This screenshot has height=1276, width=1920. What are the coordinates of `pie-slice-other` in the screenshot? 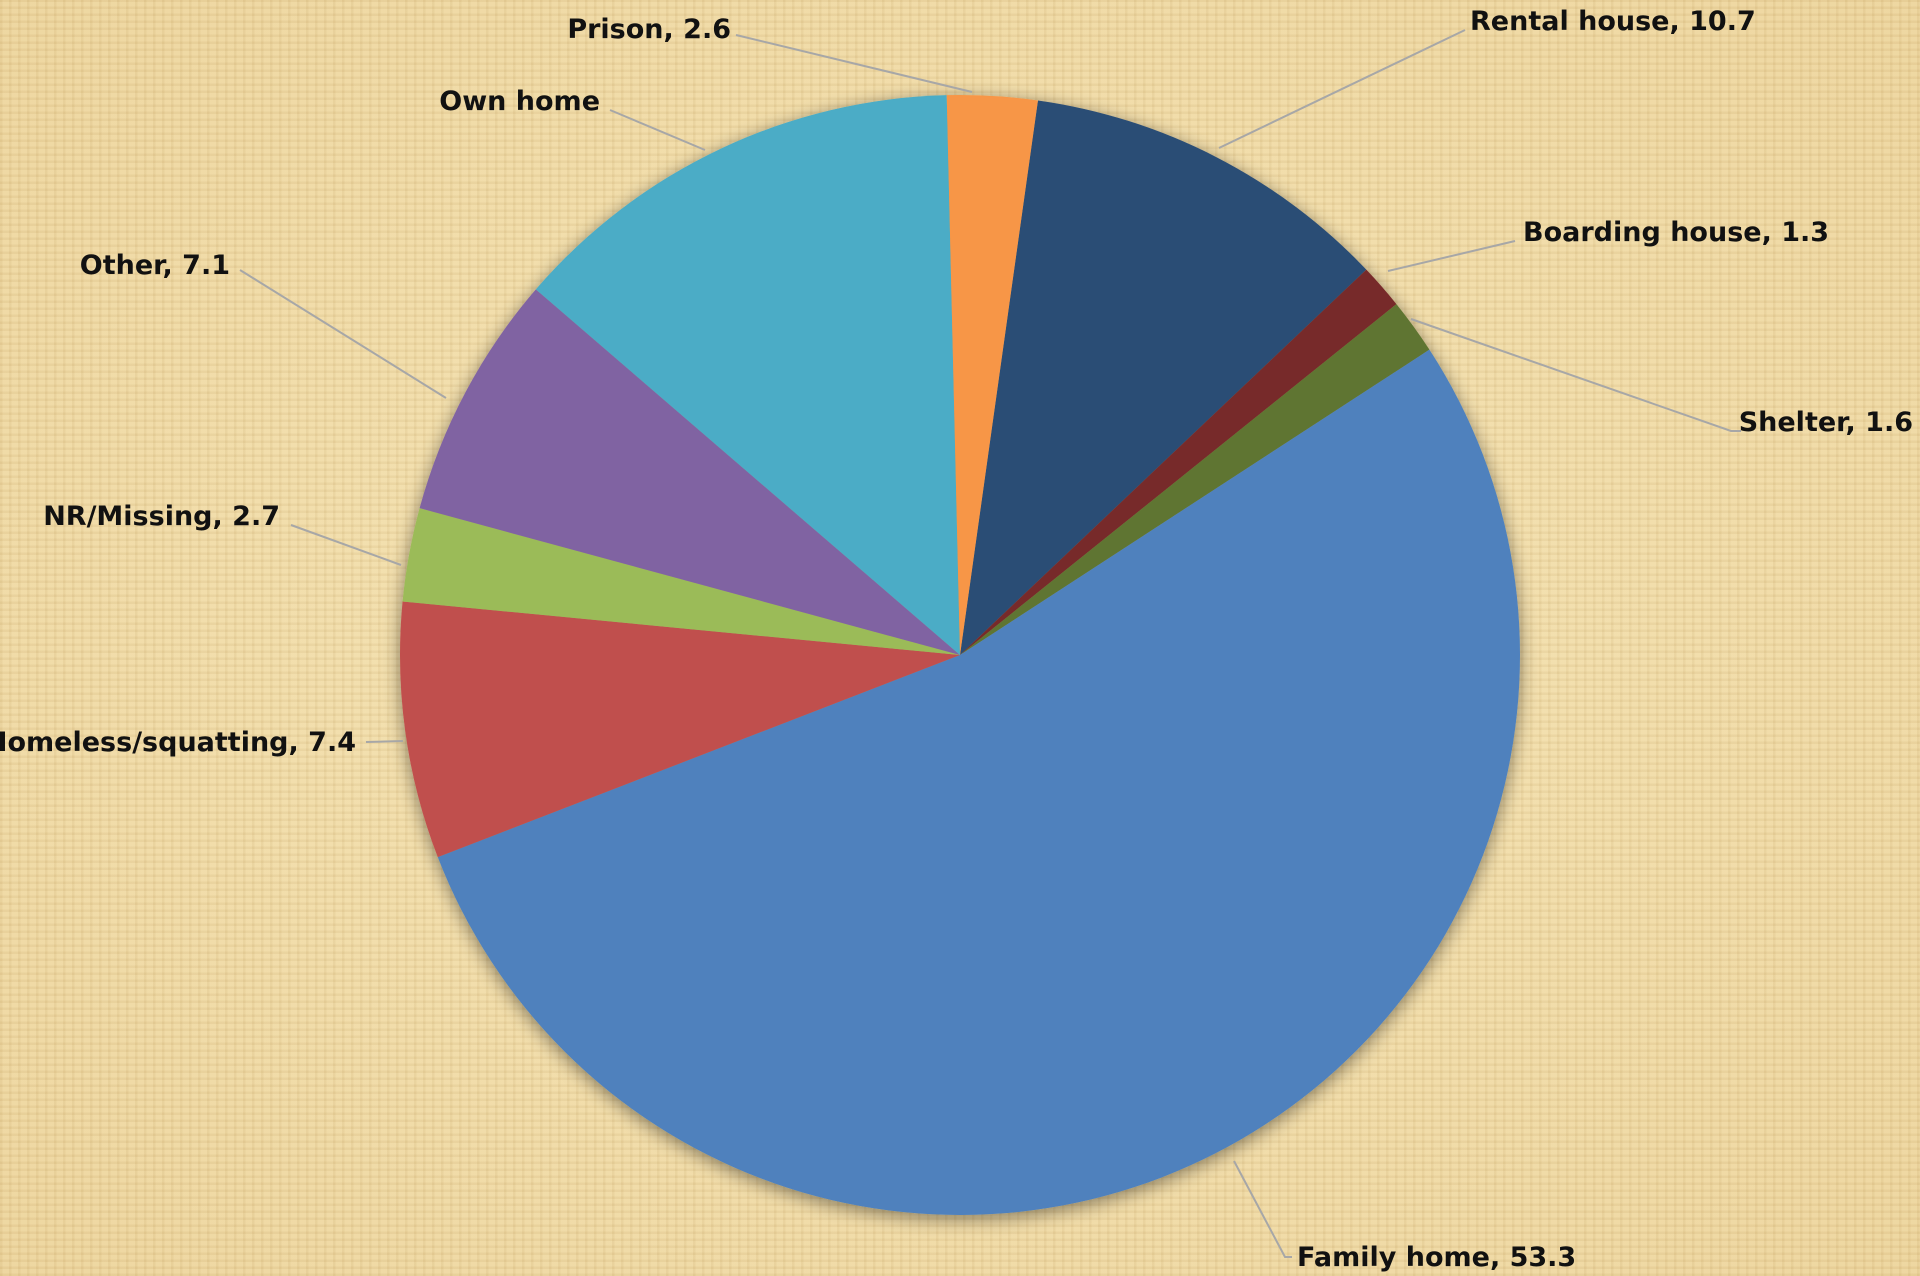 It's located at (690, 472).